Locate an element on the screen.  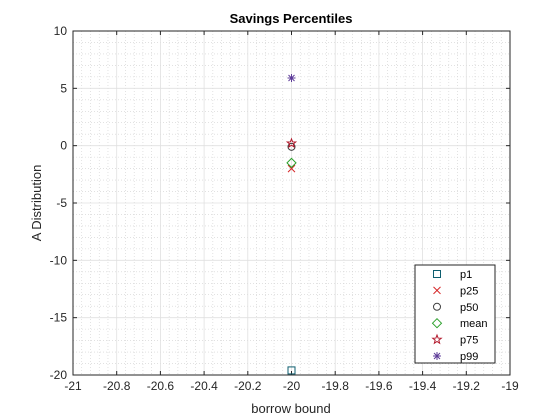
legend-label-p25: p25 is located at coordinates (469, 291).